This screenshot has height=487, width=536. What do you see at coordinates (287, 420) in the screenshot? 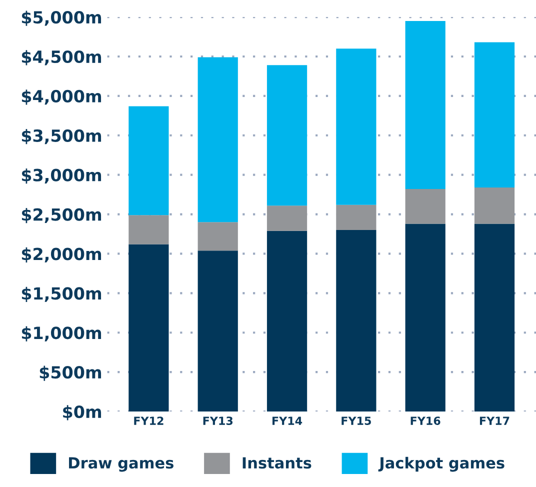
I see `x-tick-label: FY14` at bounding box center [287, 420].